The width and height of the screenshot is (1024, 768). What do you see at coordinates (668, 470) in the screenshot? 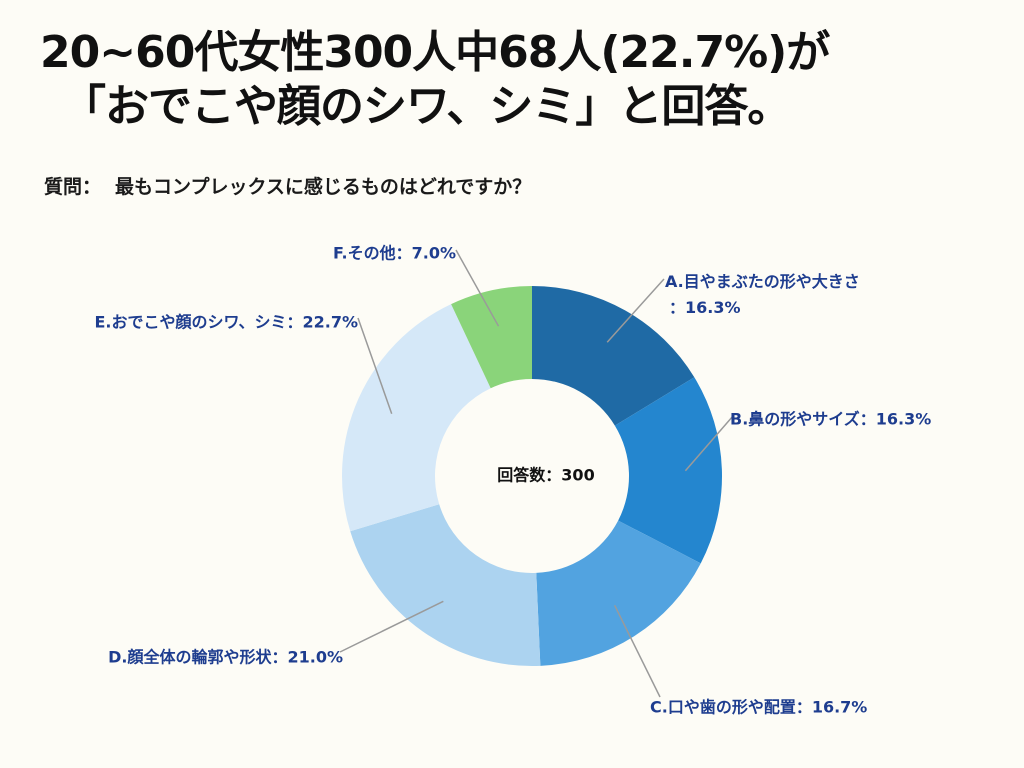
I see `slice-b` at bounding box center [668, 470].